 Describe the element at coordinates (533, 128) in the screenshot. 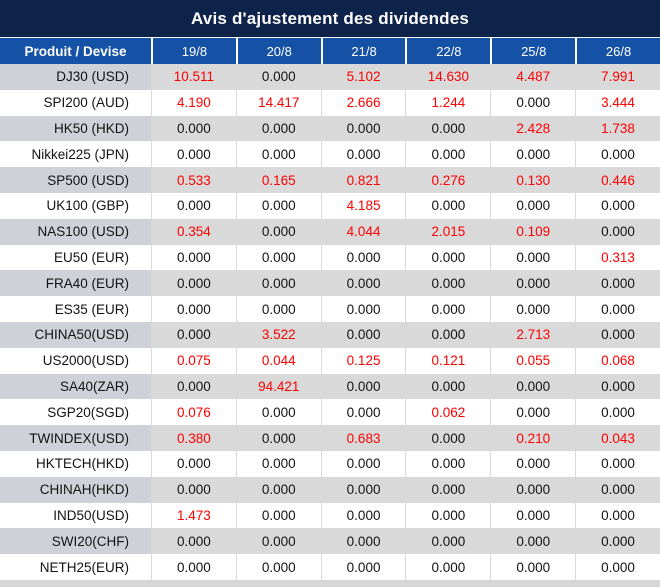

I see `dividend-value: 2.428` at that location.